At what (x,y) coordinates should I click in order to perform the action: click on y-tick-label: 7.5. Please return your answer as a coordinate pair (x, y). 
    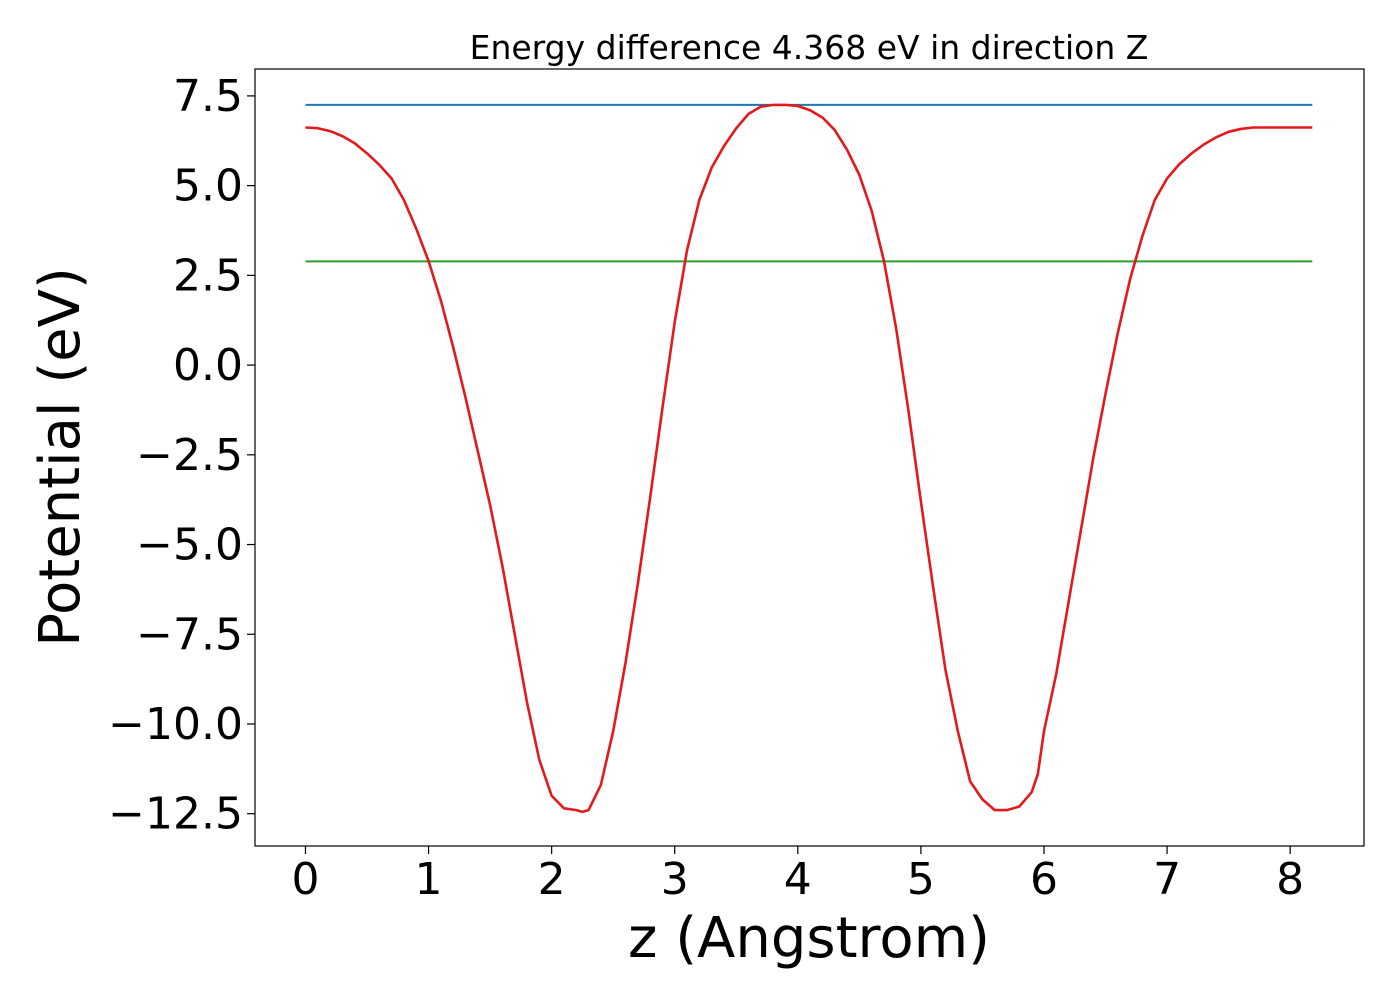
    Looking at the image, I should click on (208, 96).